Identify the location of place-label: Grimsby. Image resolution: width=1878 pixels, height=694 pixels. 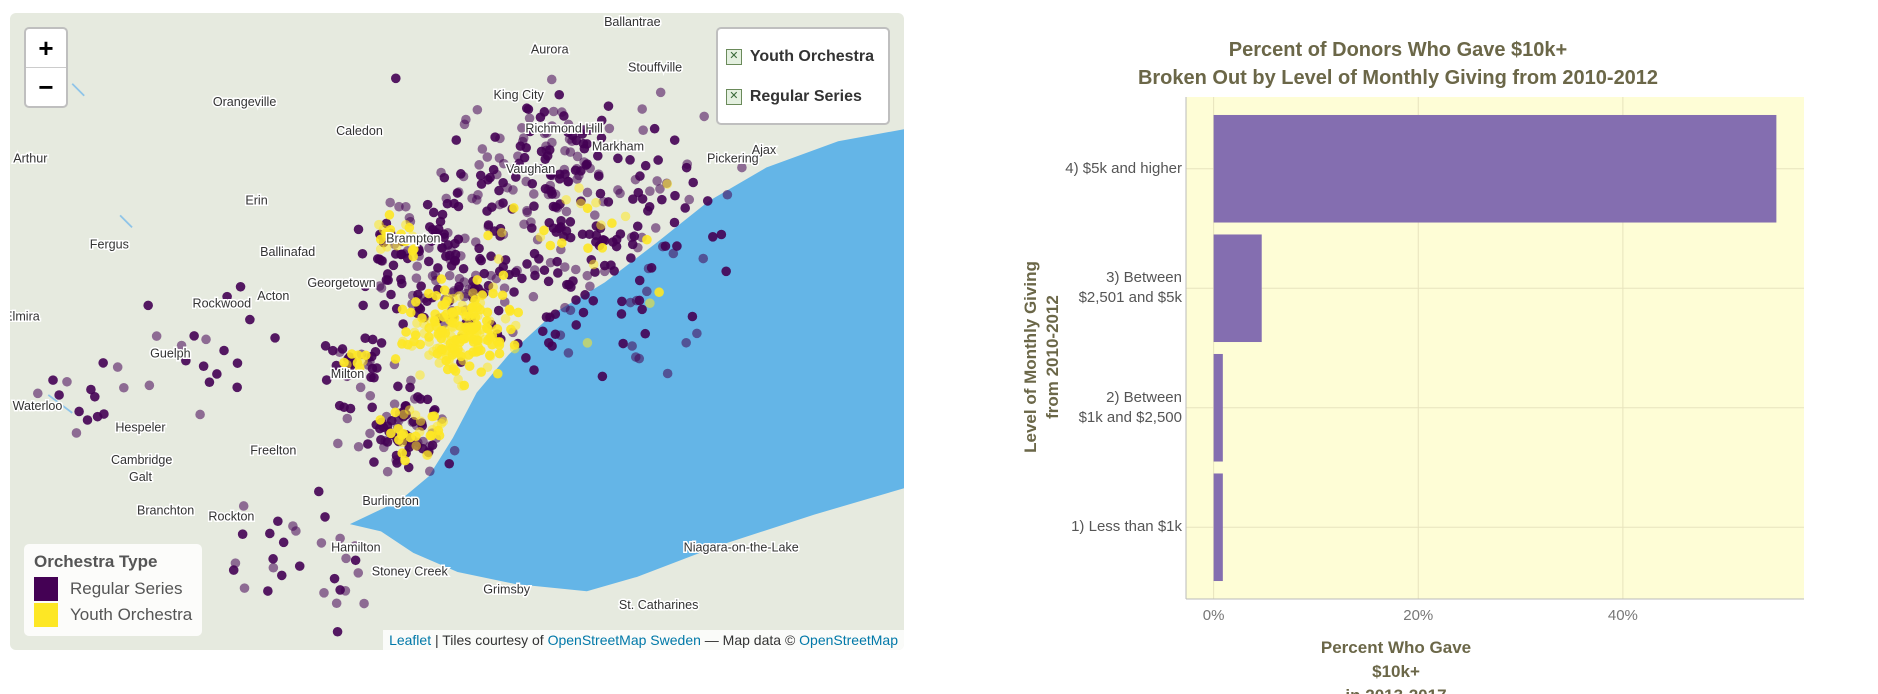
(506, 589).